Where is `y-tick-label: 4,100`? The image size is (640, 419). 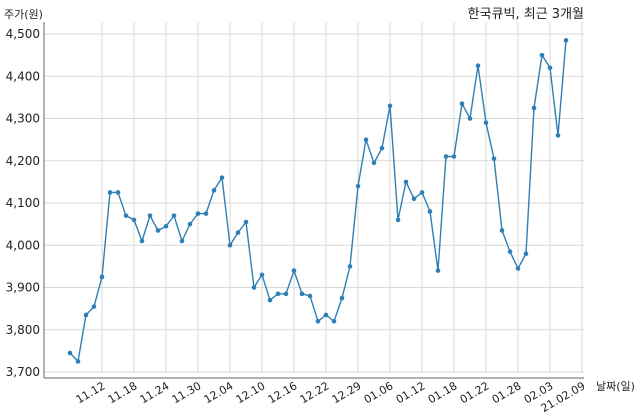 y-tick-label: 4,100 is located at coordinates (23, 203).